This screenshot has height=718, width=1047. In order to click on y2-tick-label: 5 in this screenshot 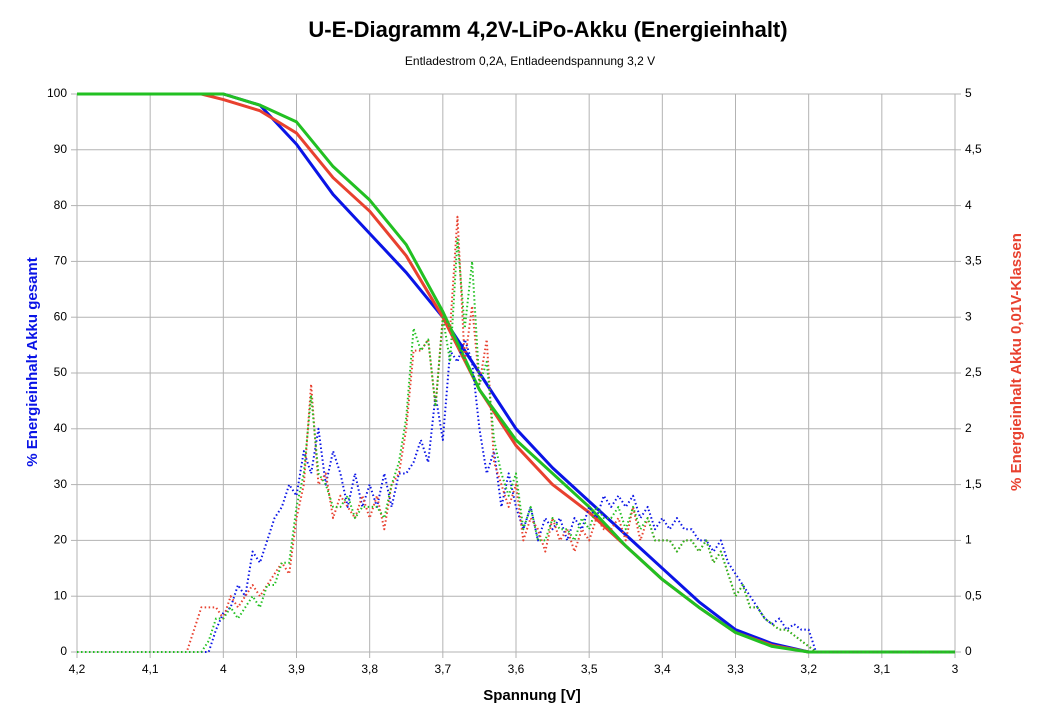, I will do `click(968, 93)`.